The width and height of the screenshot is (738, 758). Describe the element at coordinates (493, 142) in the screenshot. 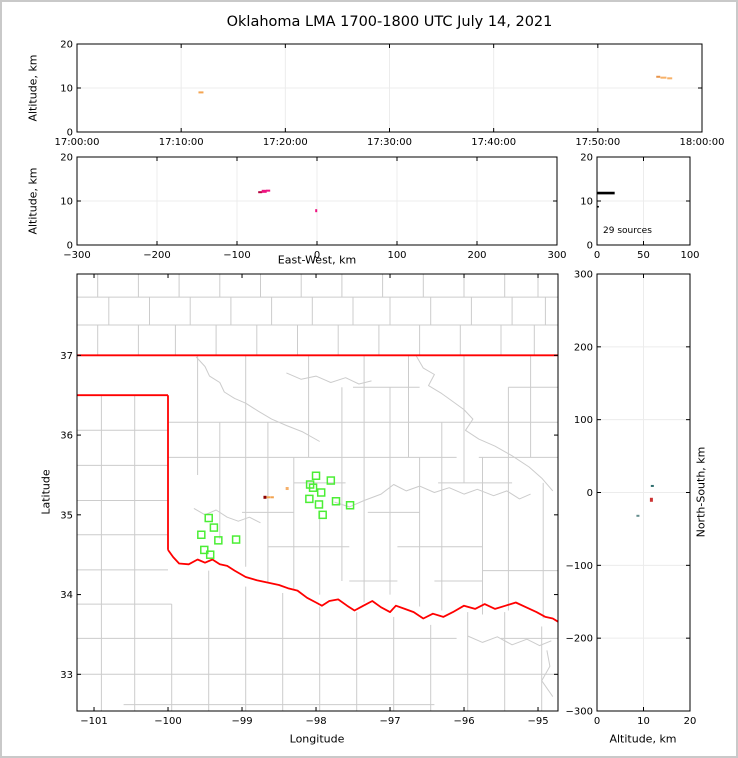

I see `x-tick-label: 17:40:00` at that location.